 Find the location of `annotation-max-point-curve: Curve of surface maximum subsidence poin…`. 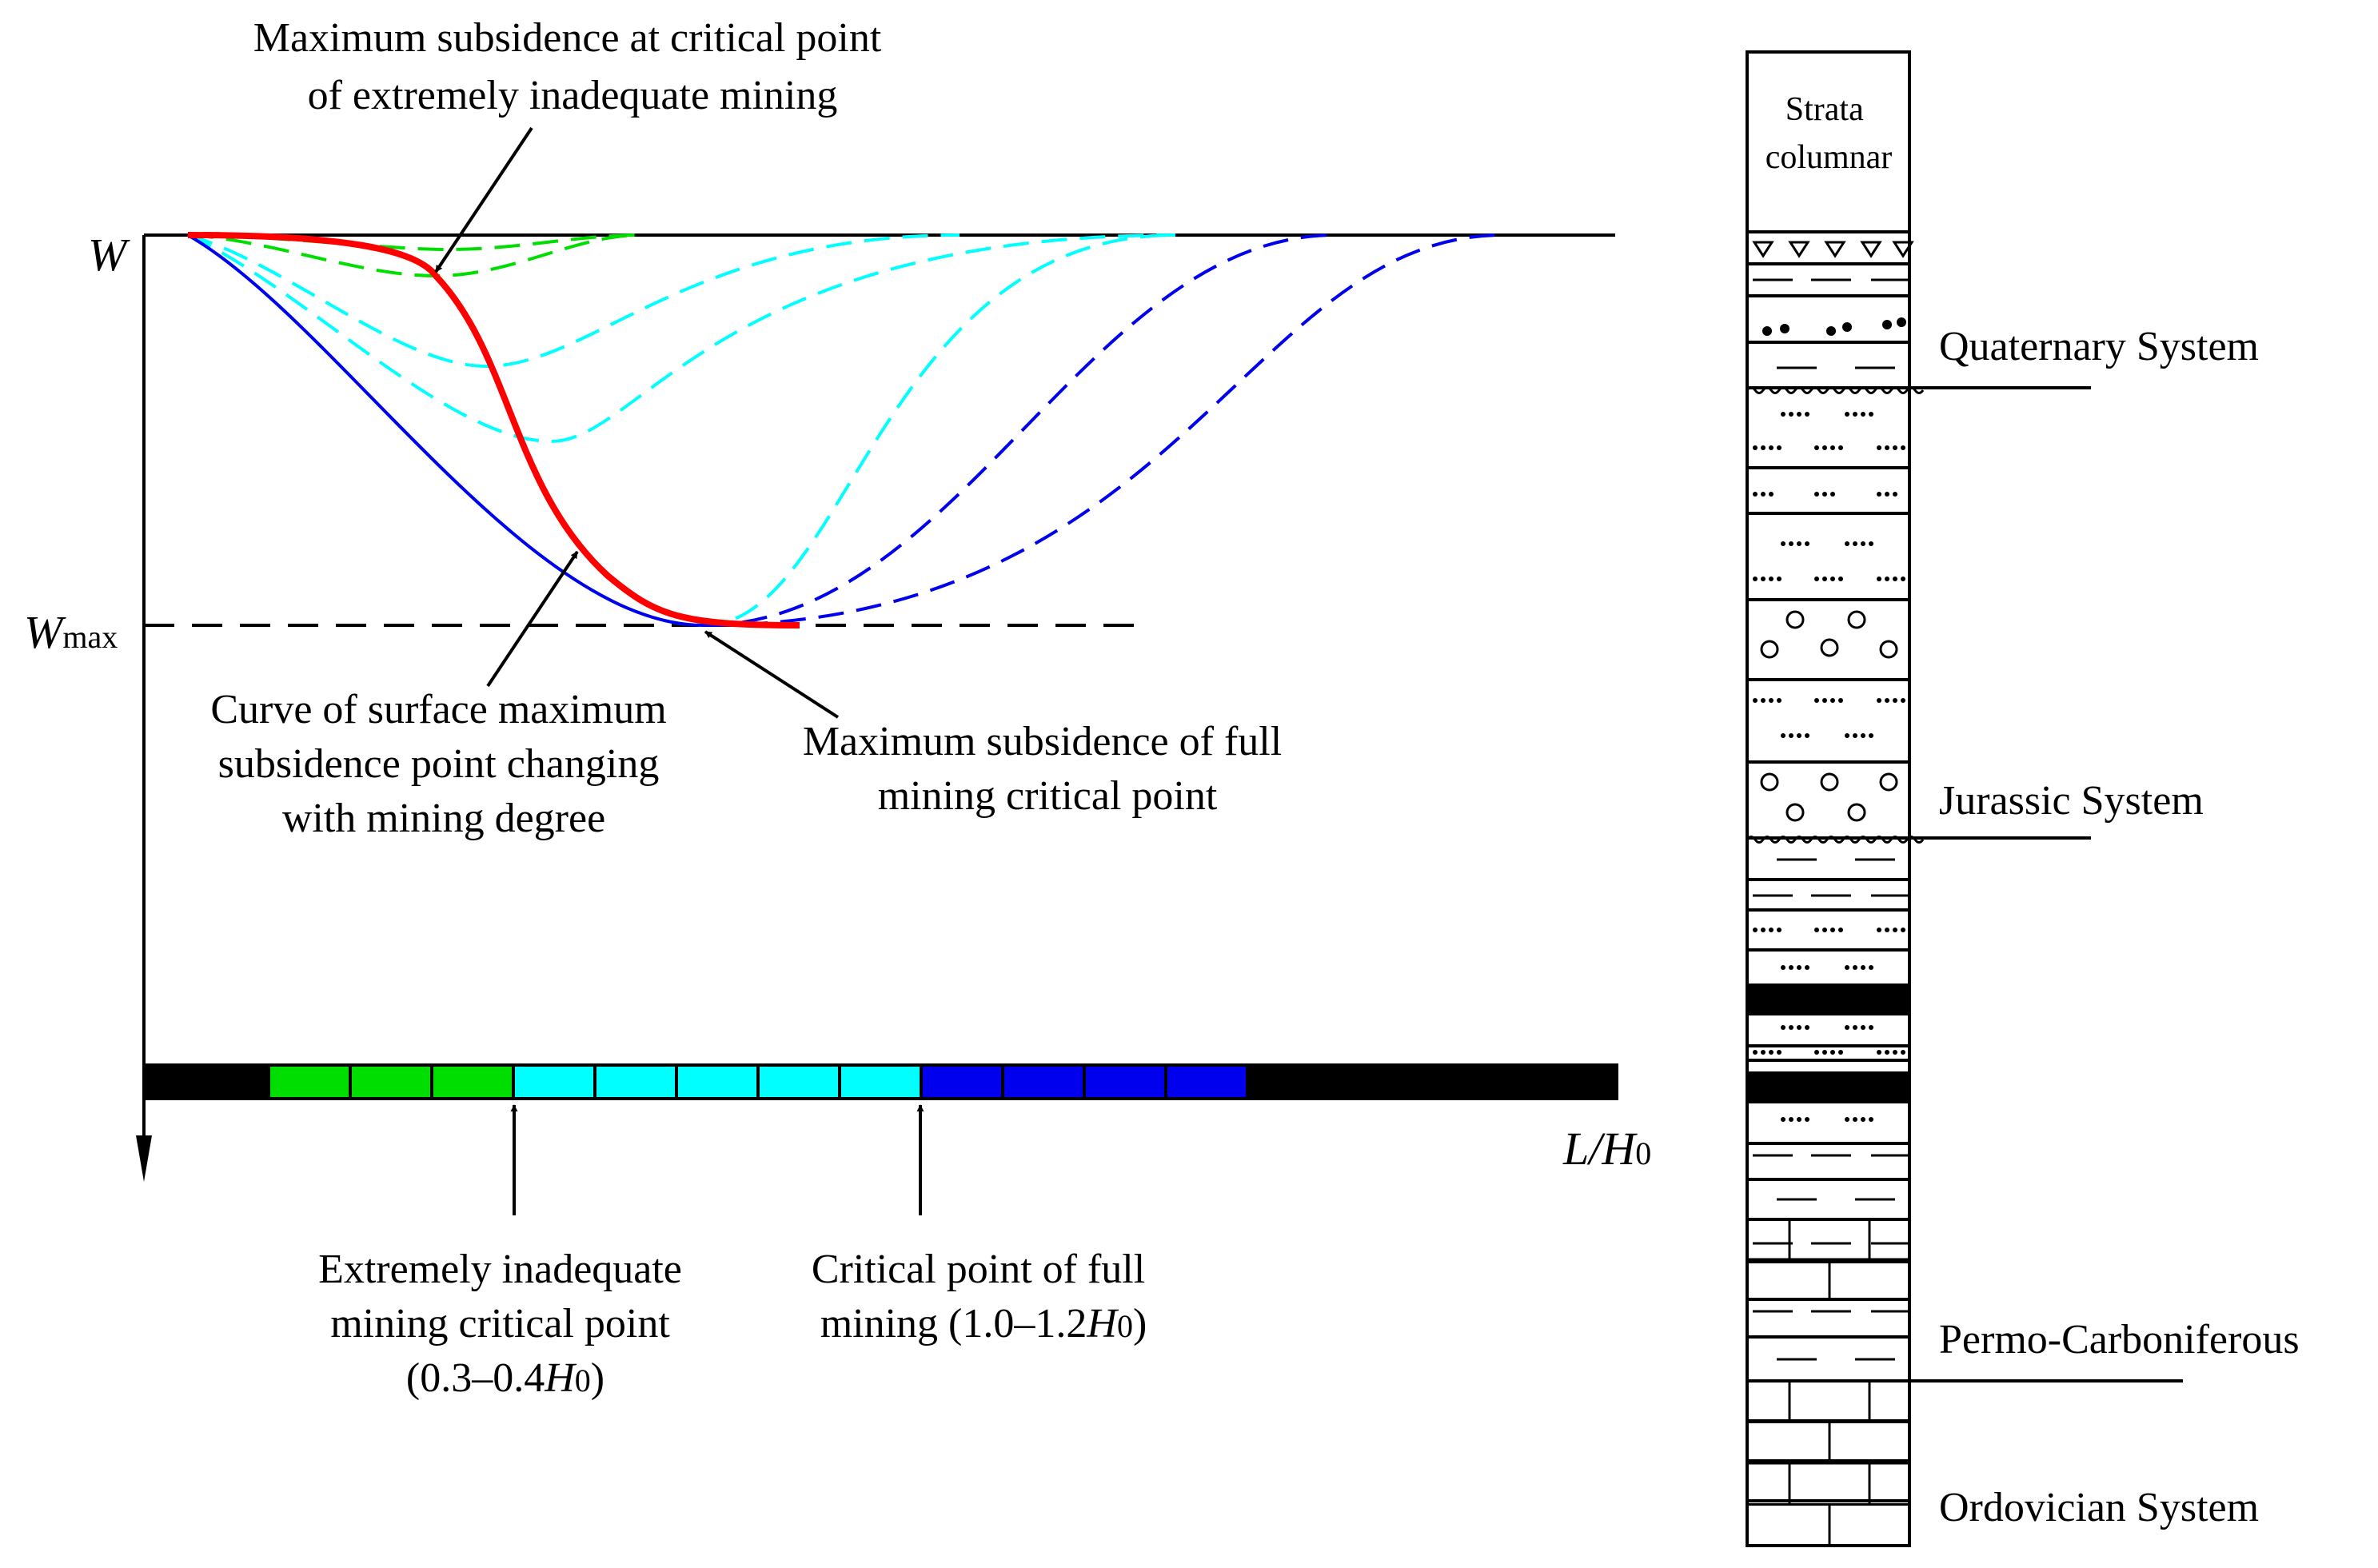

annotation-max-point-curve: Curve of surface maximum subsidence poin… is located at coordinates (443, 764).